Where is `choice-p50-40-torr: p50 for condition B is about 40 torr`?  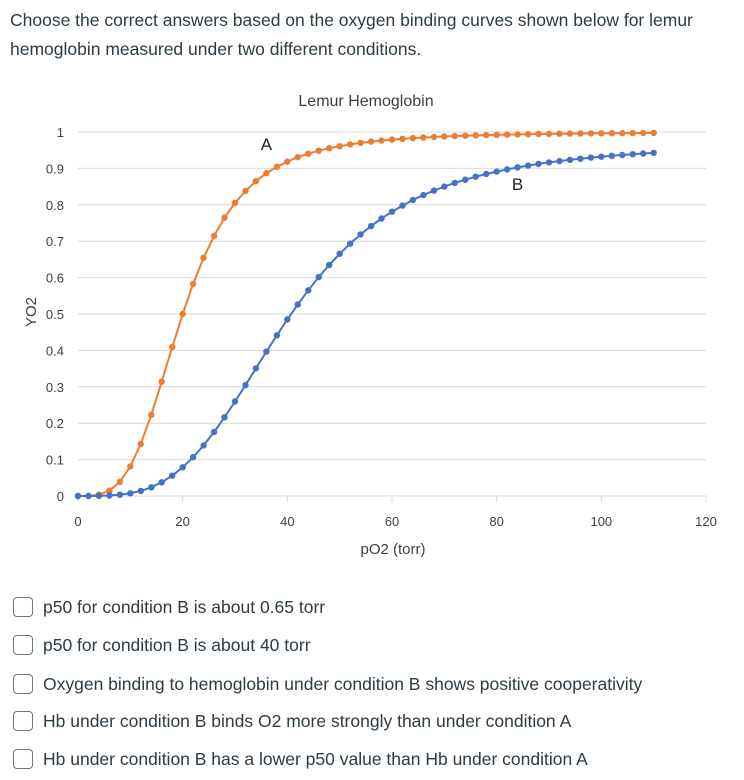
choice-p50-40-torr: p50 for condition B is about 40 torr is located at coordinates (162, 645).